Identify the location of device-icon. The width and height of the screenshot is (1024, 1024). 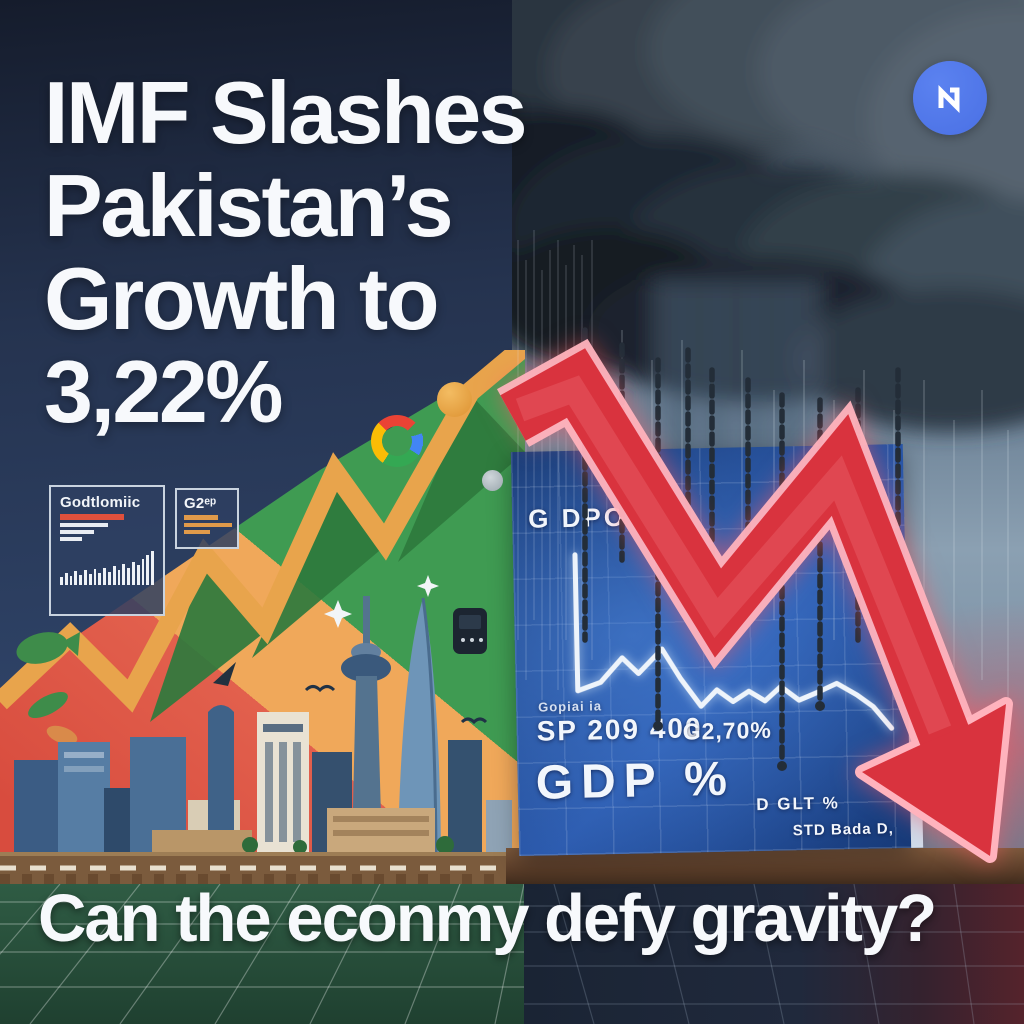
(470, 631).